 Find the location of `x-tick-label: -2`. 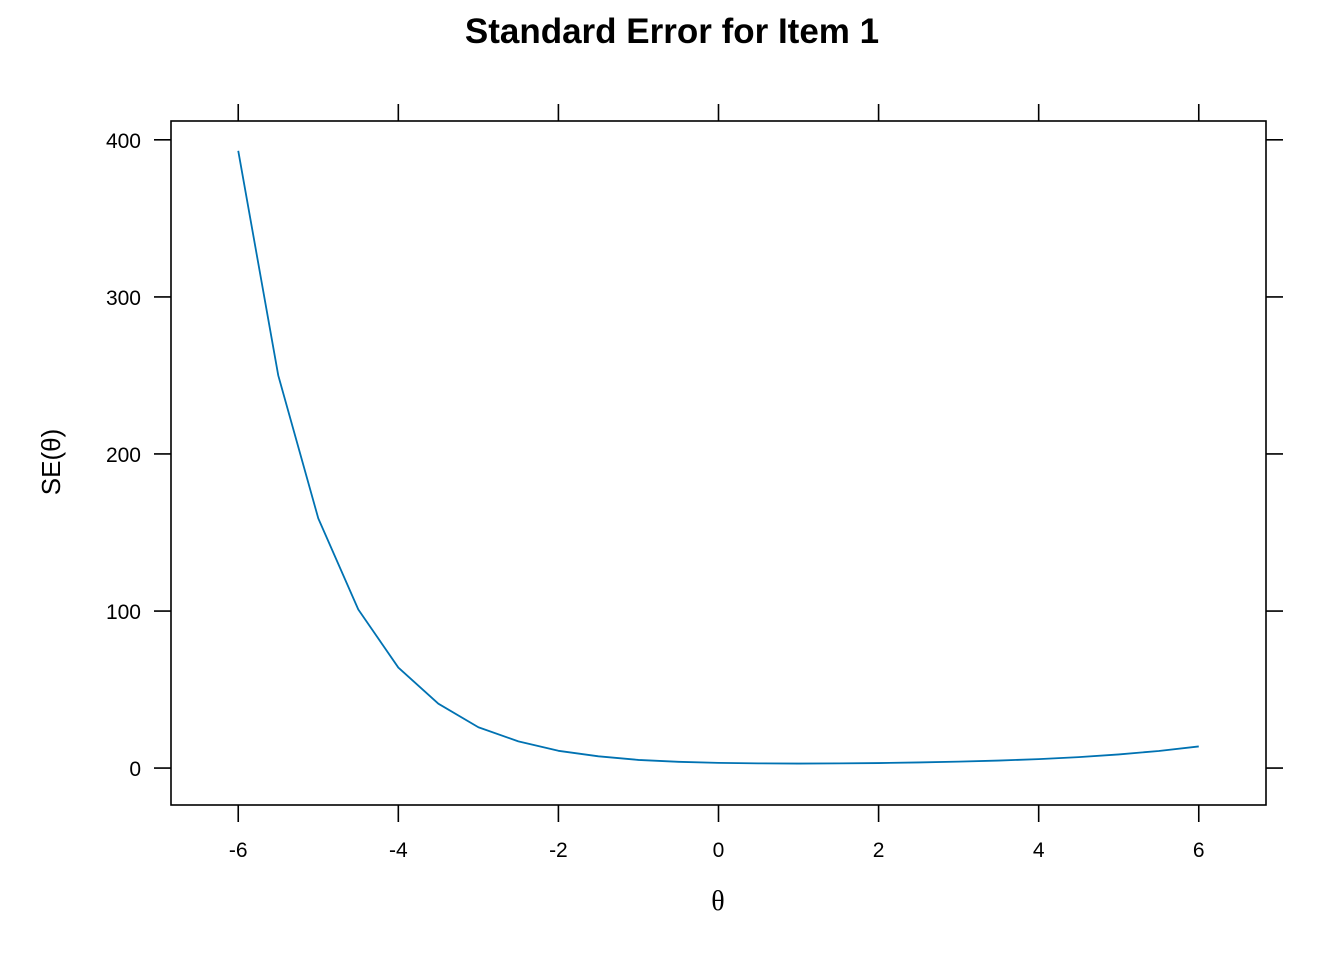

x-tick-label: -2 is located at coordinates (558, 850).